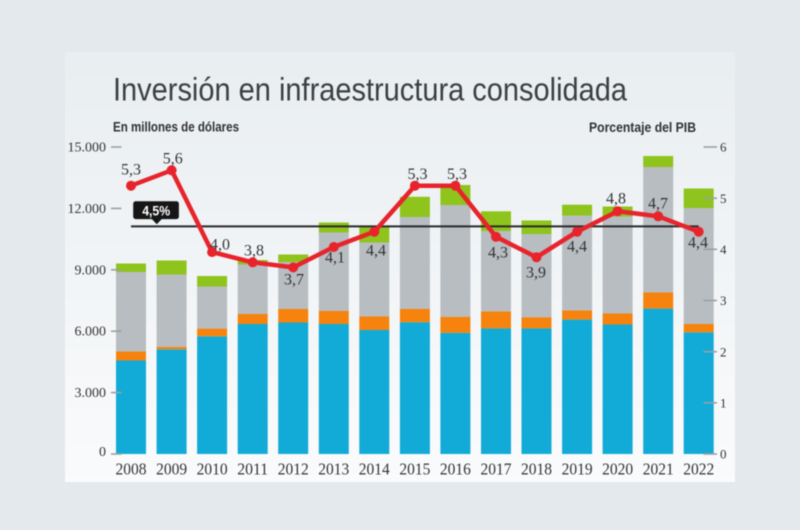  What do you see at coordinates (455, 469) in the screenshot?
I see `svg-text: 2016` at bounding box center [455, 469].